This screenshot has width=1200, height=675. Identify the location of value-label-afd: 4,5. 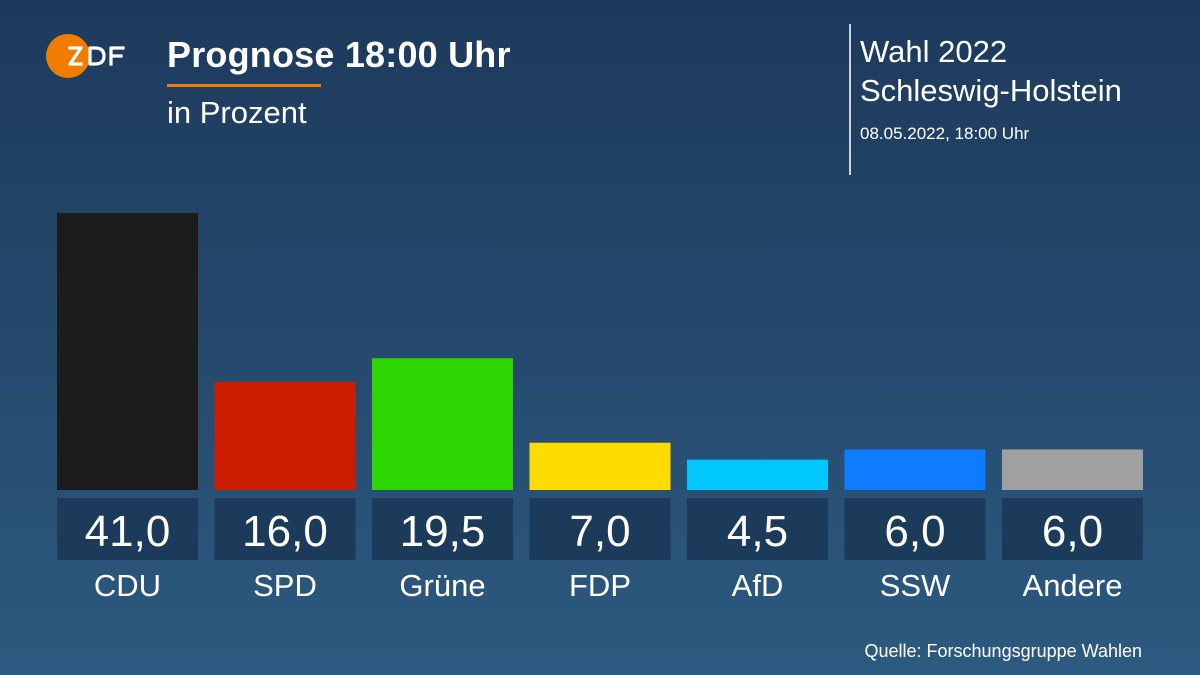
(757, 531).